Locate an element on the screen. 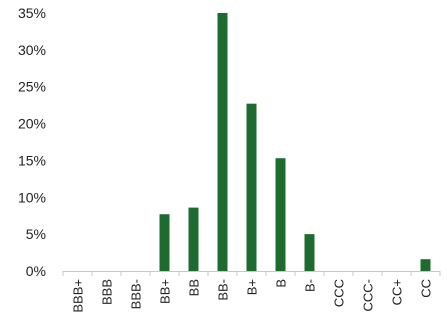 The width and height of the screenshot is (447, 325). bar-cc is located at coordinates (425, 265).